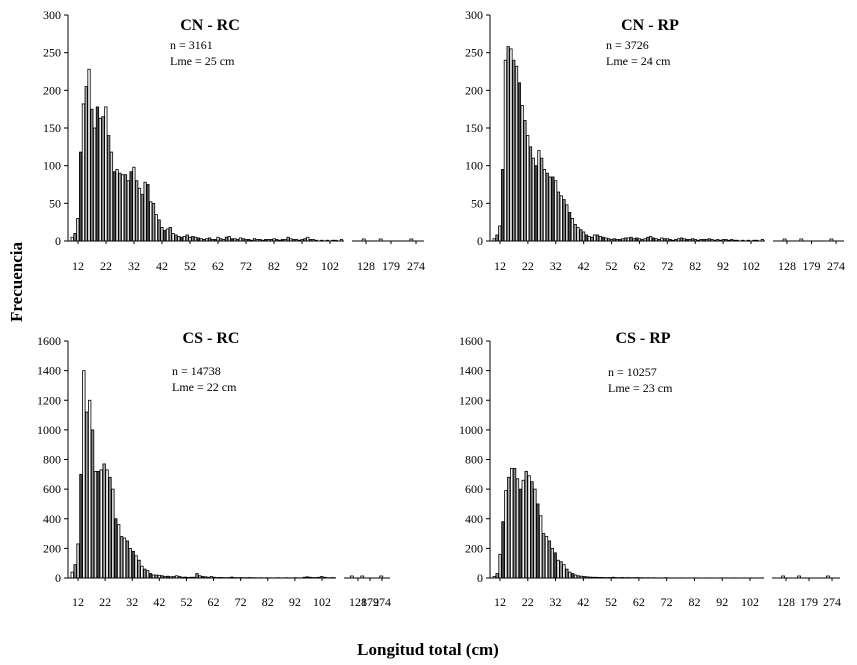  Describe the element at coordinates (218, 266) in the screenshot. I see `x-tick-label: 62` at that location.